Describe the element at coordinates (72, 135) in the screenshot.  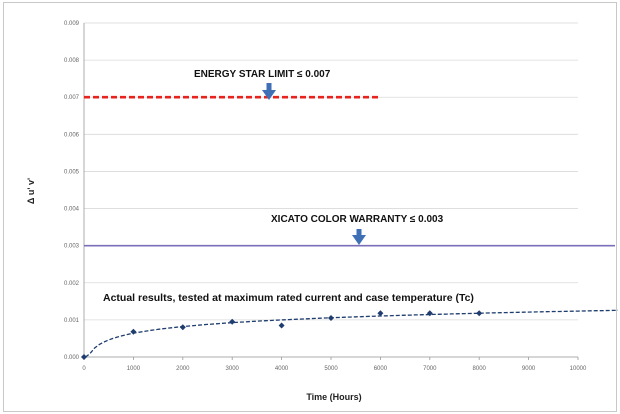
I see `y-tick-label: 0.006` at that location.